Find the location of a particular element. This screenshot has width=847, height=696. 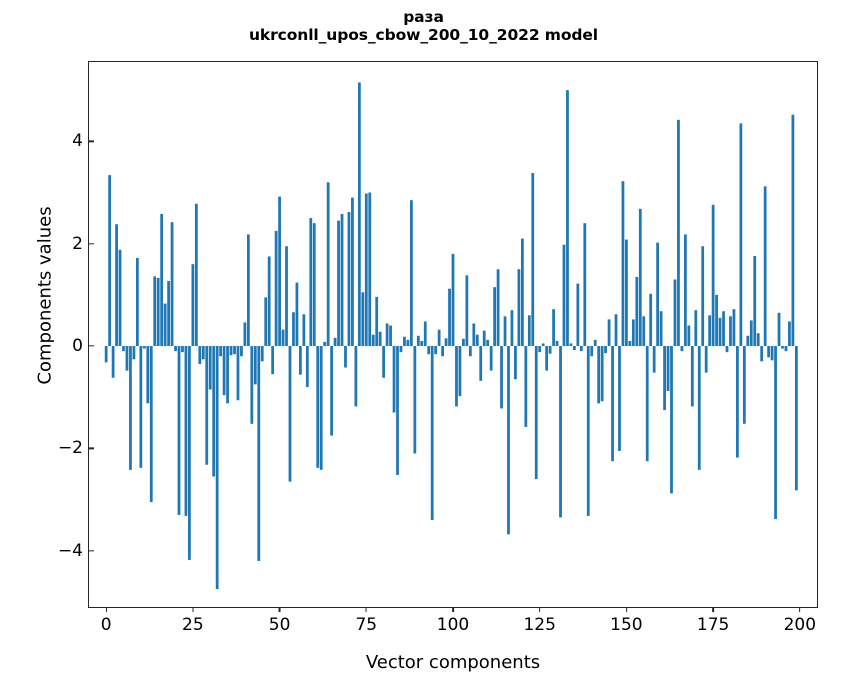

x-tick: 0 is located at coordinates (106, 621).